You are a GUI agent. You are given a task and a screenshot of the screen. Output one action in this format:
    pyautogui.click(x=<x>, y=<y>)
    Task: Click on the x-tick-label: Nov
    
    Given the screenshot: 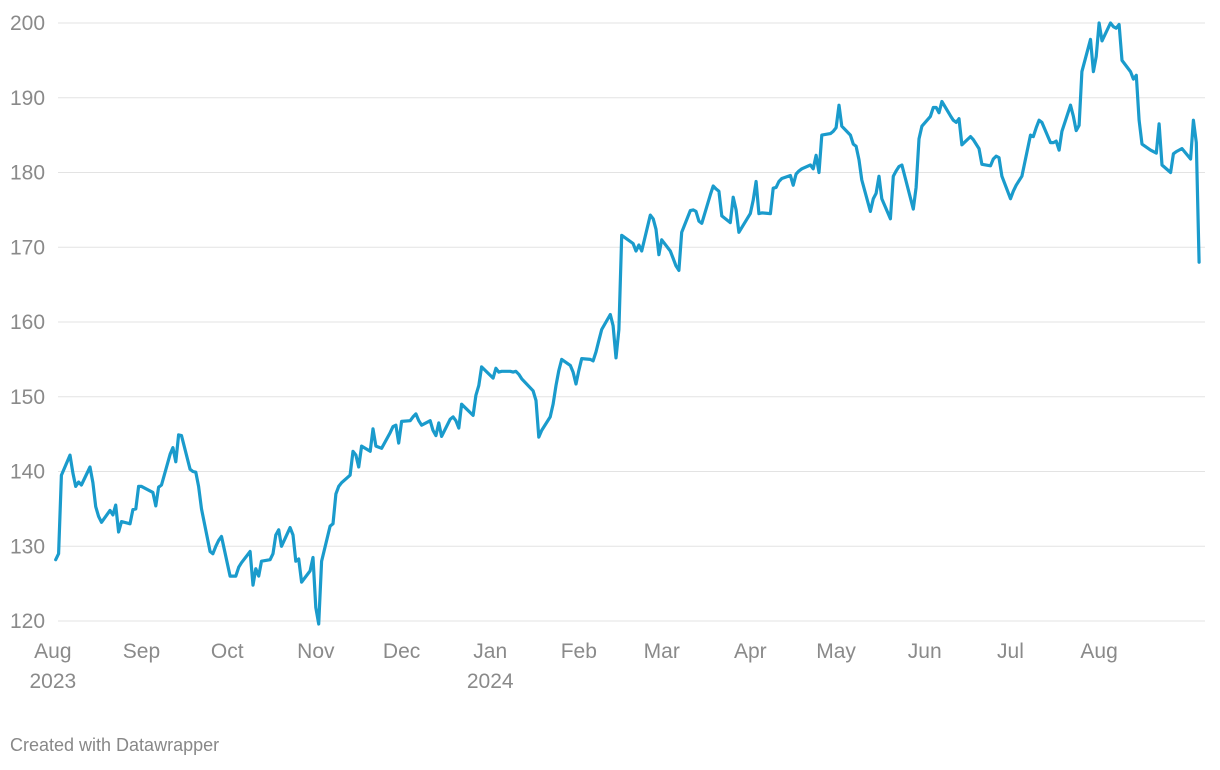 What is the action you would take?
    pyautogui.click(x=316, y=651)
    